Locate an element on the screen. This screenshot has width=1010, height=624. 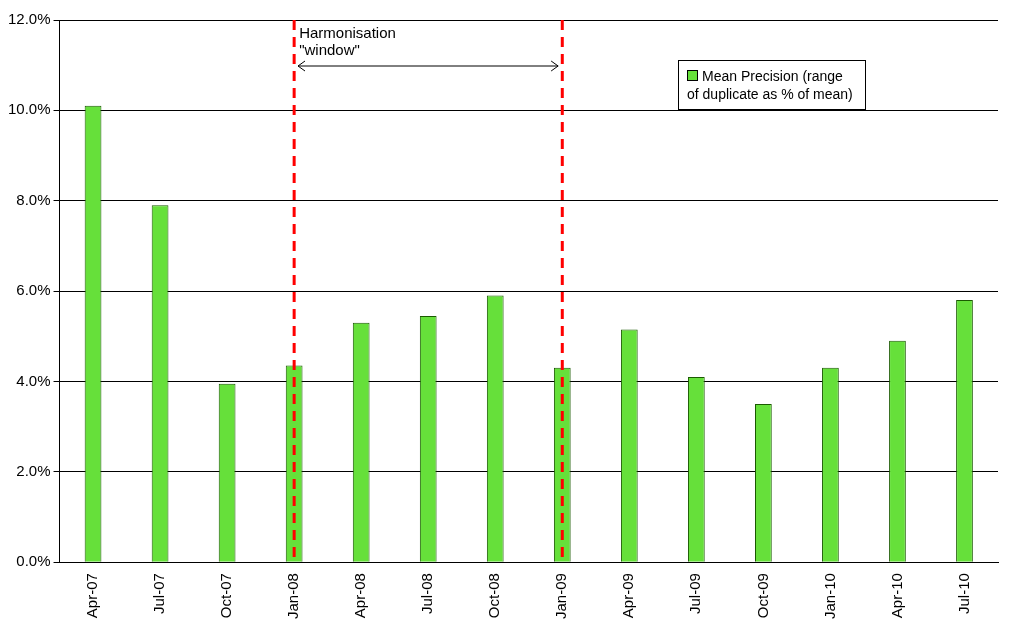
y-tick-label: 8.0% is located at coordinates (33, 199).